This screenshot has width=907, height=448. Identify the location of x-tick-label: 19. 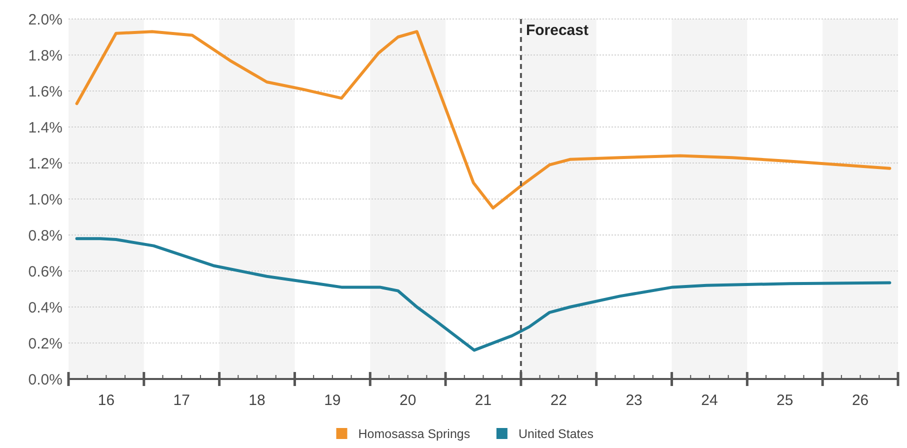
(332, 400).